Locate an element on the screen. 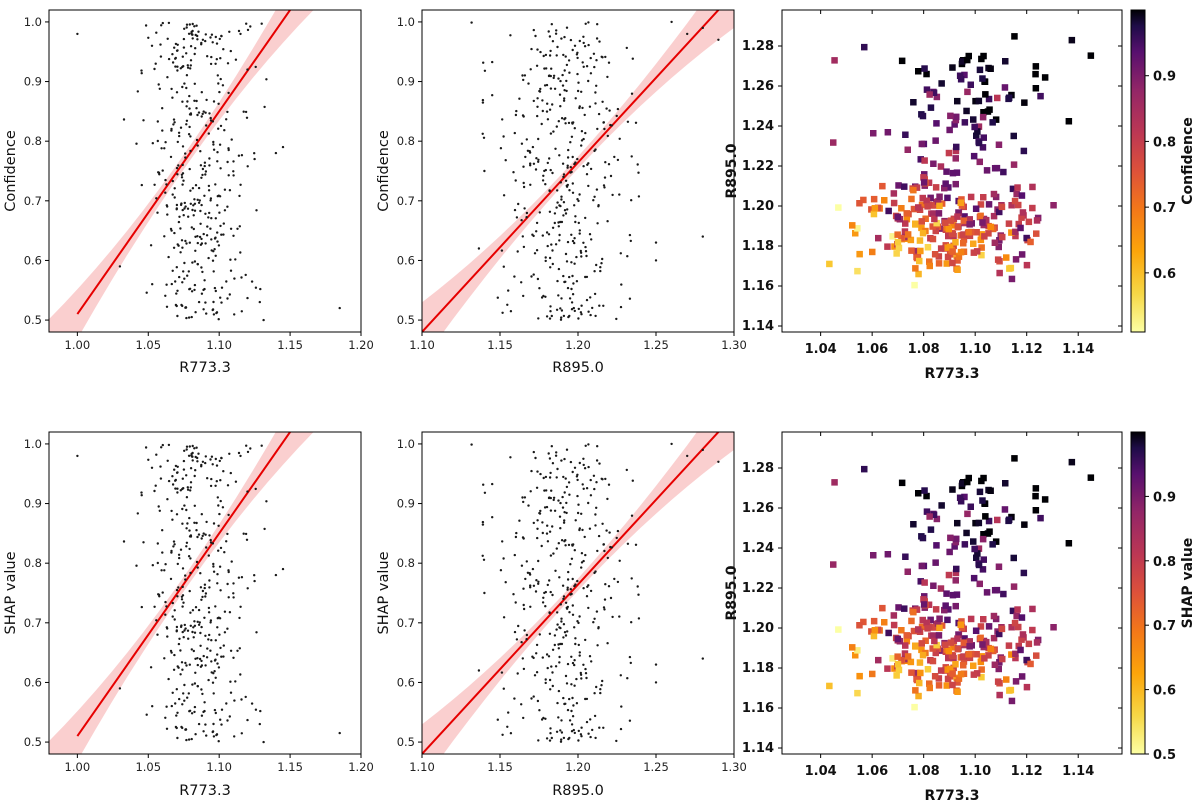 The width and height of the screenshot is (1200, 809). x-tick-label: 1.15 is located at coordinates (500, 767).